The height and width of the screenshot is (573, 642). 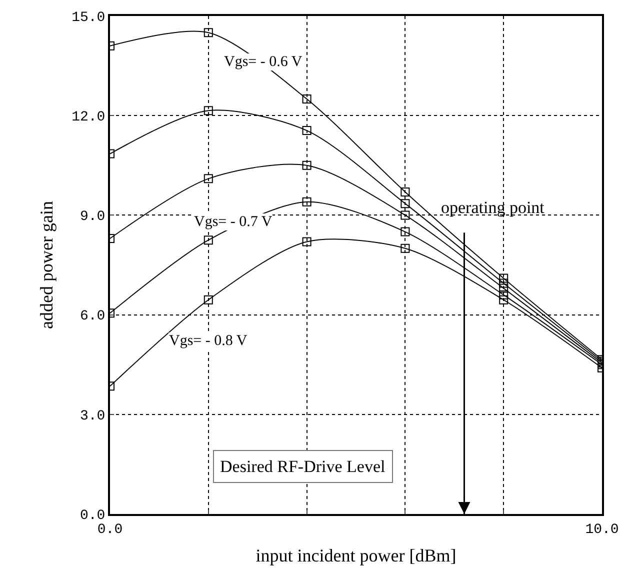 What do you see at coordinates (602, 530) in the screenshot?
I see `x-tick-label: 10.0` at bounding box center [602, 530].